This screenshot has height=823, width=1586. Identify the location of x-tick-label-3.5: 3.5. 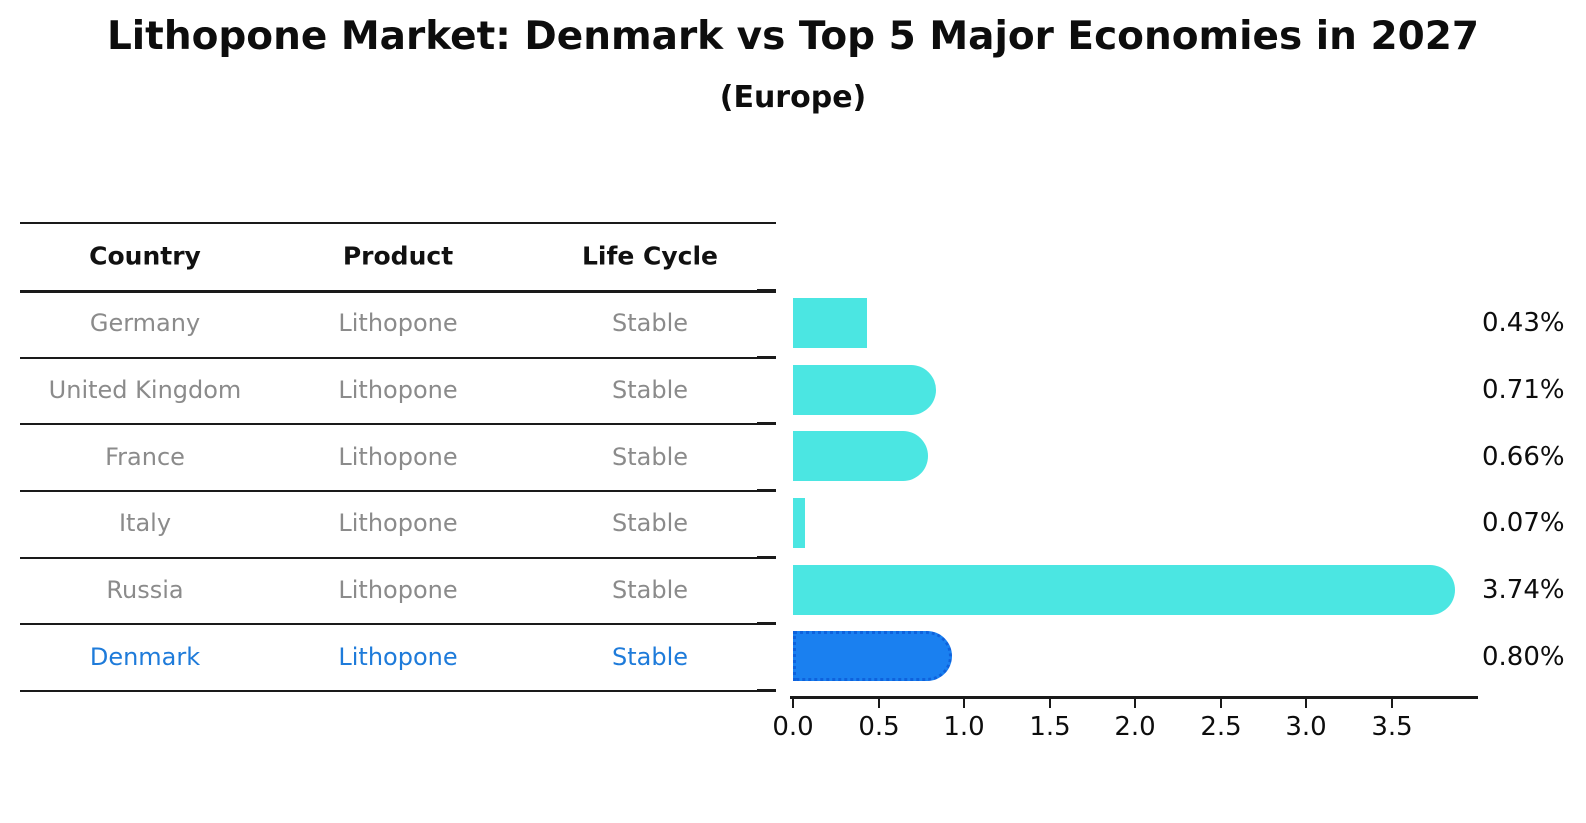
(1392, 727).